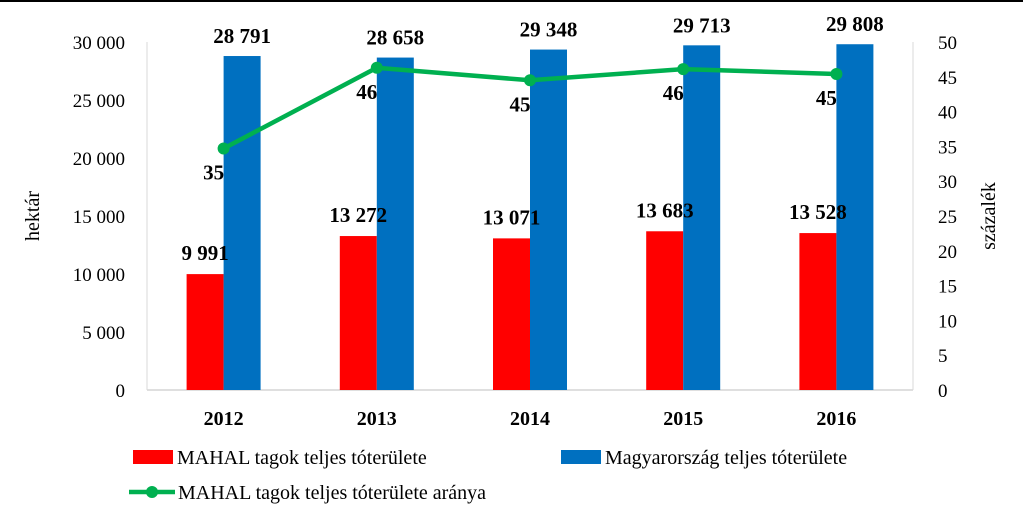 This screenshot has height=512, width=1023. What do you see at coordinates (943, 356) in the screenshot?
I see `y-tick-label-right: 5` at bounding box center [943, 356].